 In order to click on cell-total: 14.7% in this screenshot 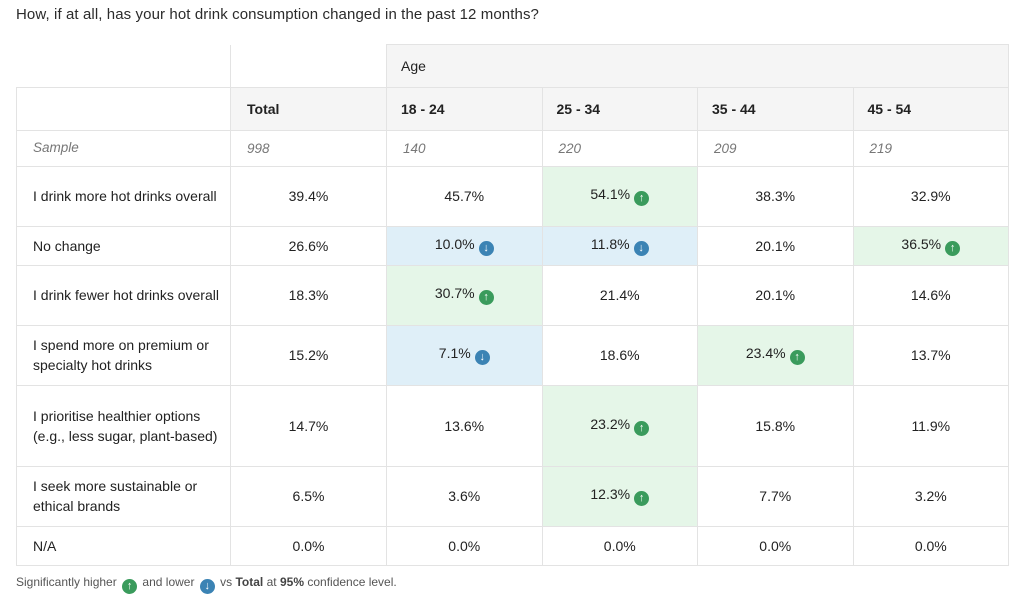, I will do `click(308, 425)`.